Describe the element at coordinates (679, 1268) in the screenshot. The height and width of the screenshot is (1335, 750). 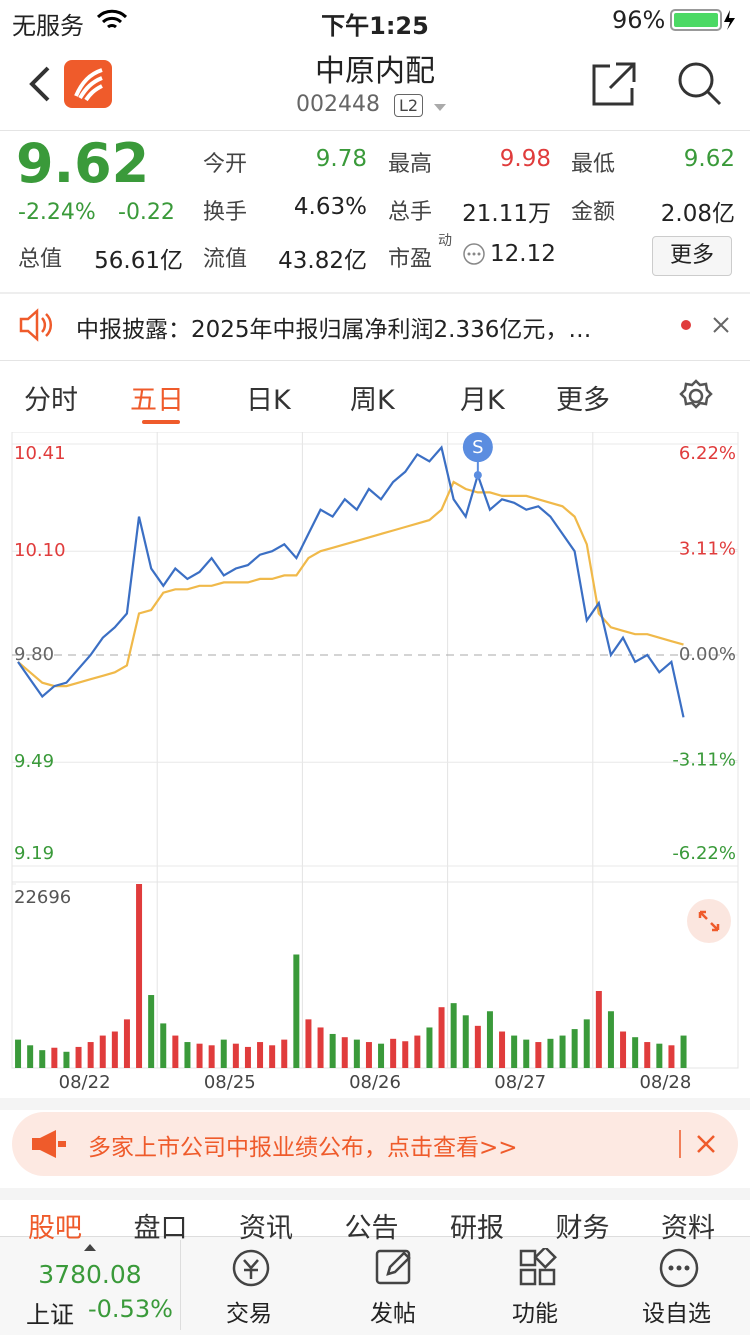
I see `watchlist-icon` at that location.